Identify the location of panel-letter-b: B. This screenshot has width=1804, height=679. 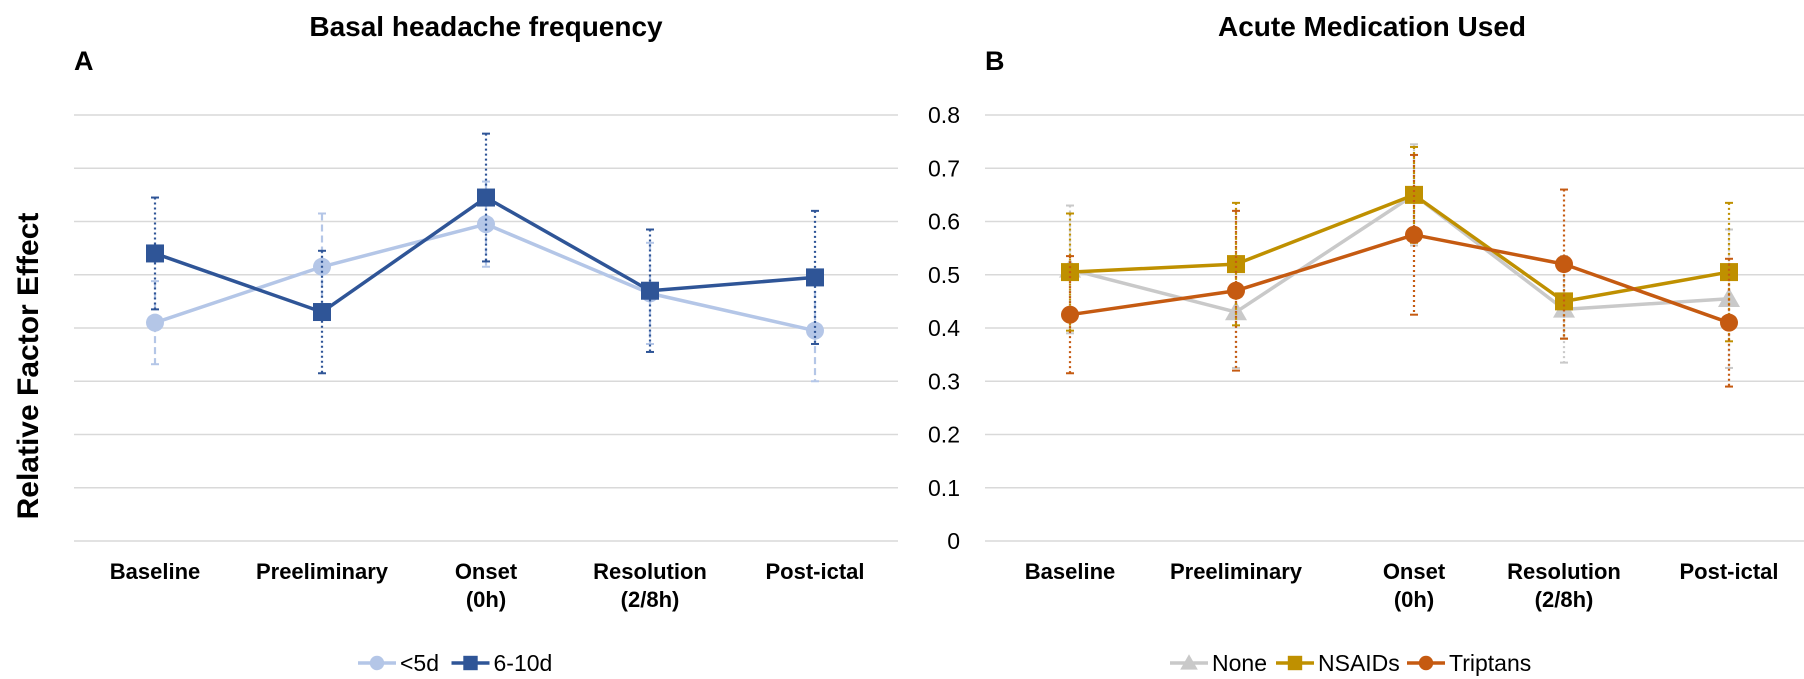
(995, 61).